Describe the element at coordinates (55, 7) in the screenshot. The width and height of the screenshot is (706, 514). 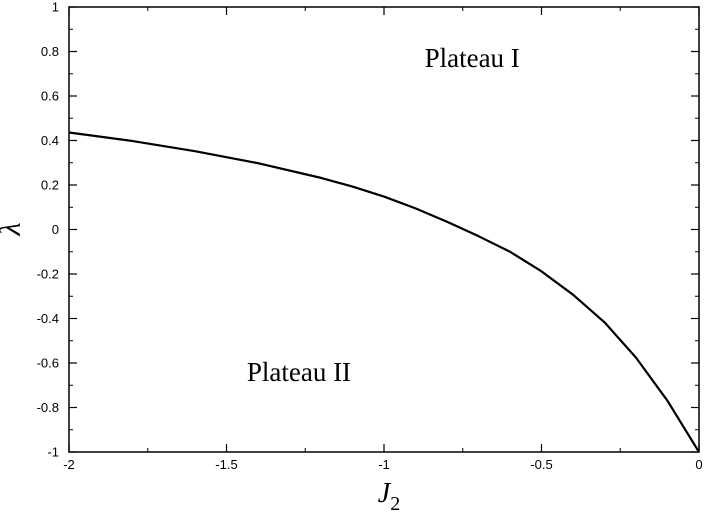
I see `y-tick-label: 1` at that location.